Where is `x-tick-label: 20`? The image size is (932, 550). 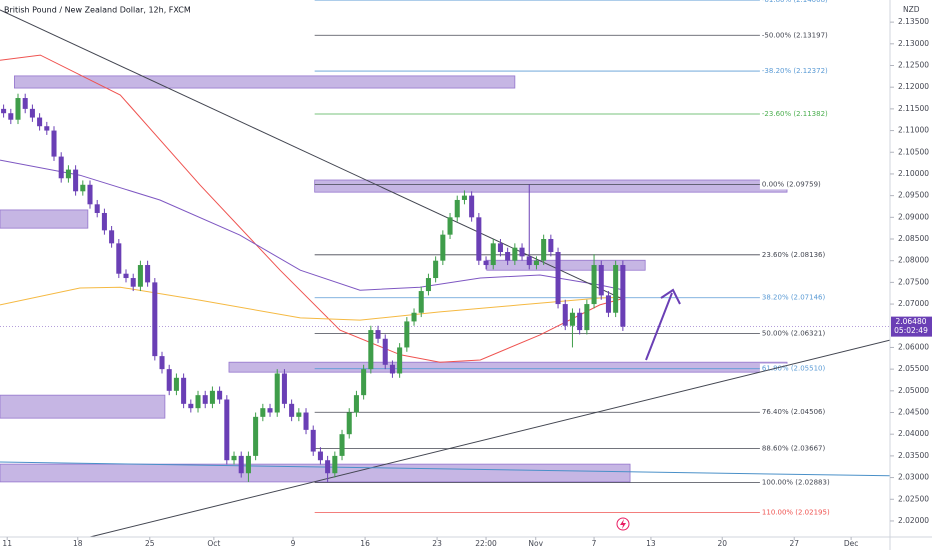
x-tick-label: 20 is located at coordinates (722, 543).